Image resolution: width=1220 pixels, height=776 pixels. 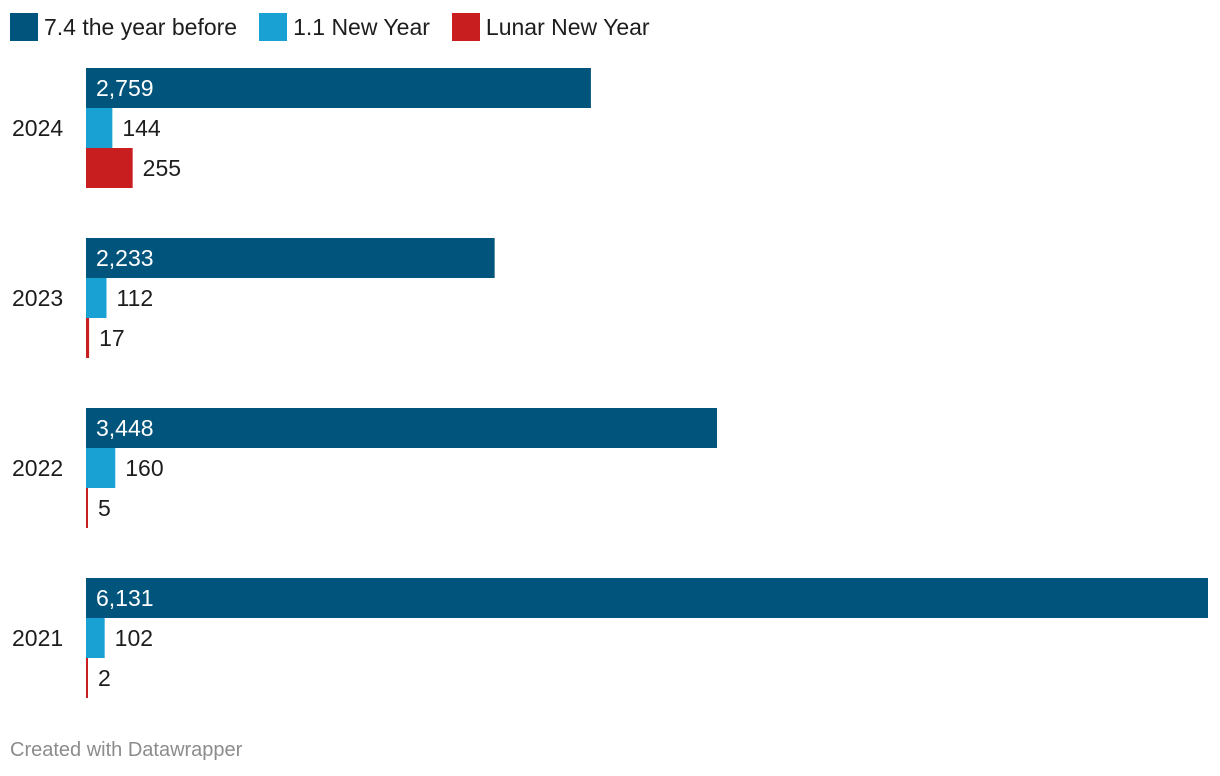 I want to click on bar-2023-new-year, so click(x=96, y=298).